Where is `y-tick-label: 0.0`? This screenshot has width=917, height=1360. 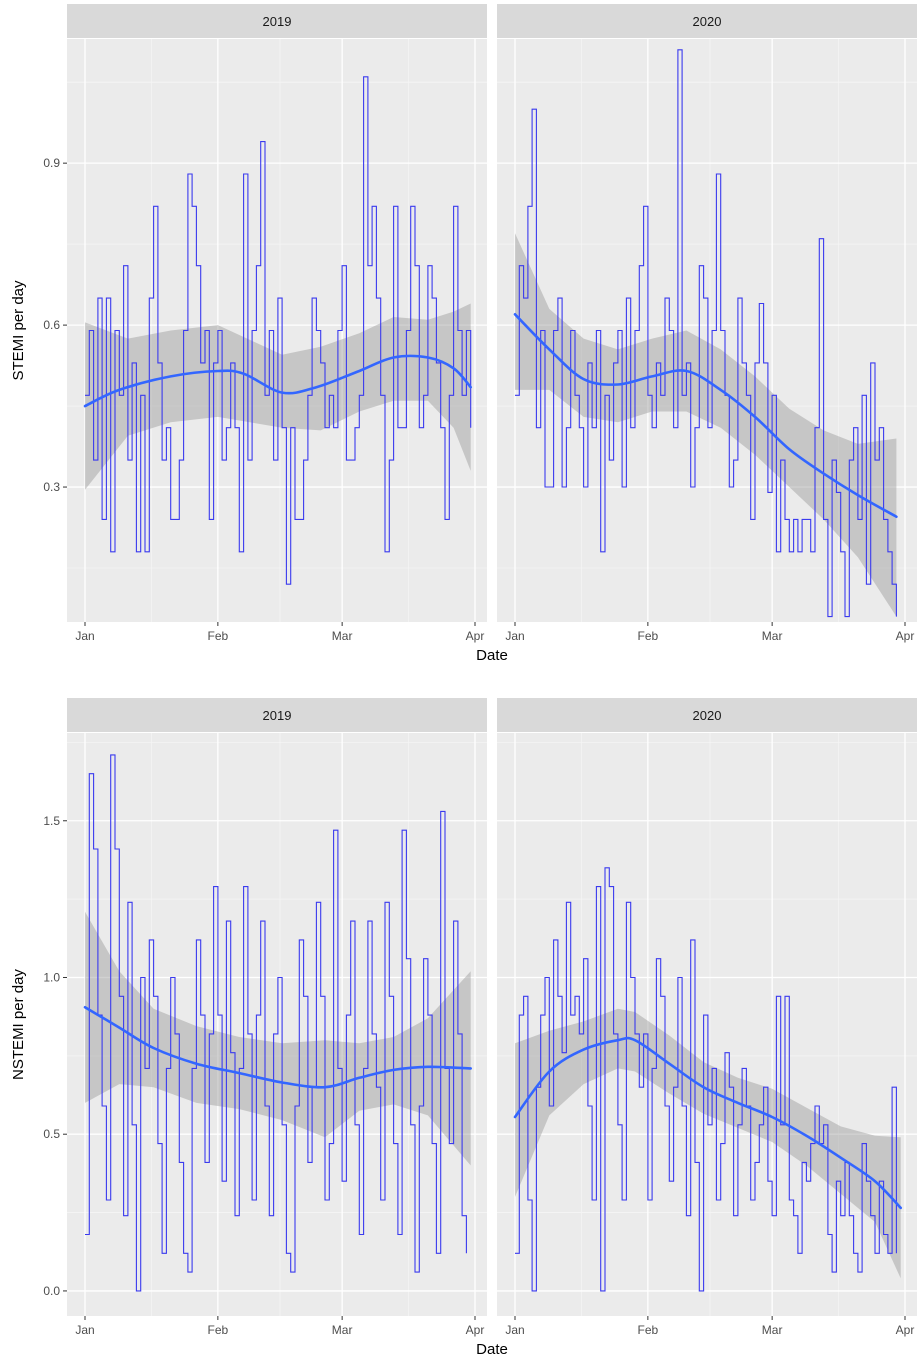
y-tick-label: 0.0 is located at coordinates (51, 1291).